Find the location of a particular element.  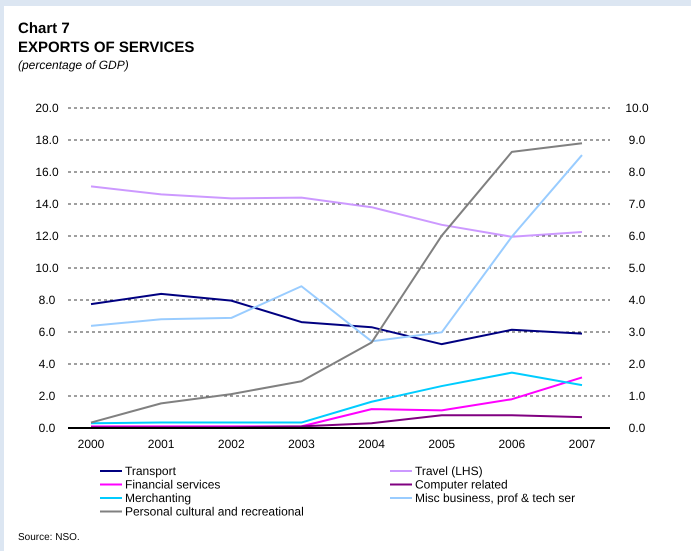

y2-tick-label: 7.0 is located at coordinates (637, 204).